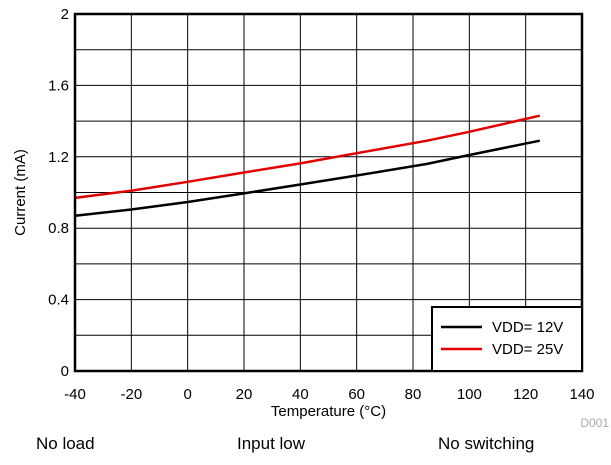  What do you see at coordinates (75, 394) in the screenshot?
I see `x-tick-label: -40` at bounding box center [75, 394].